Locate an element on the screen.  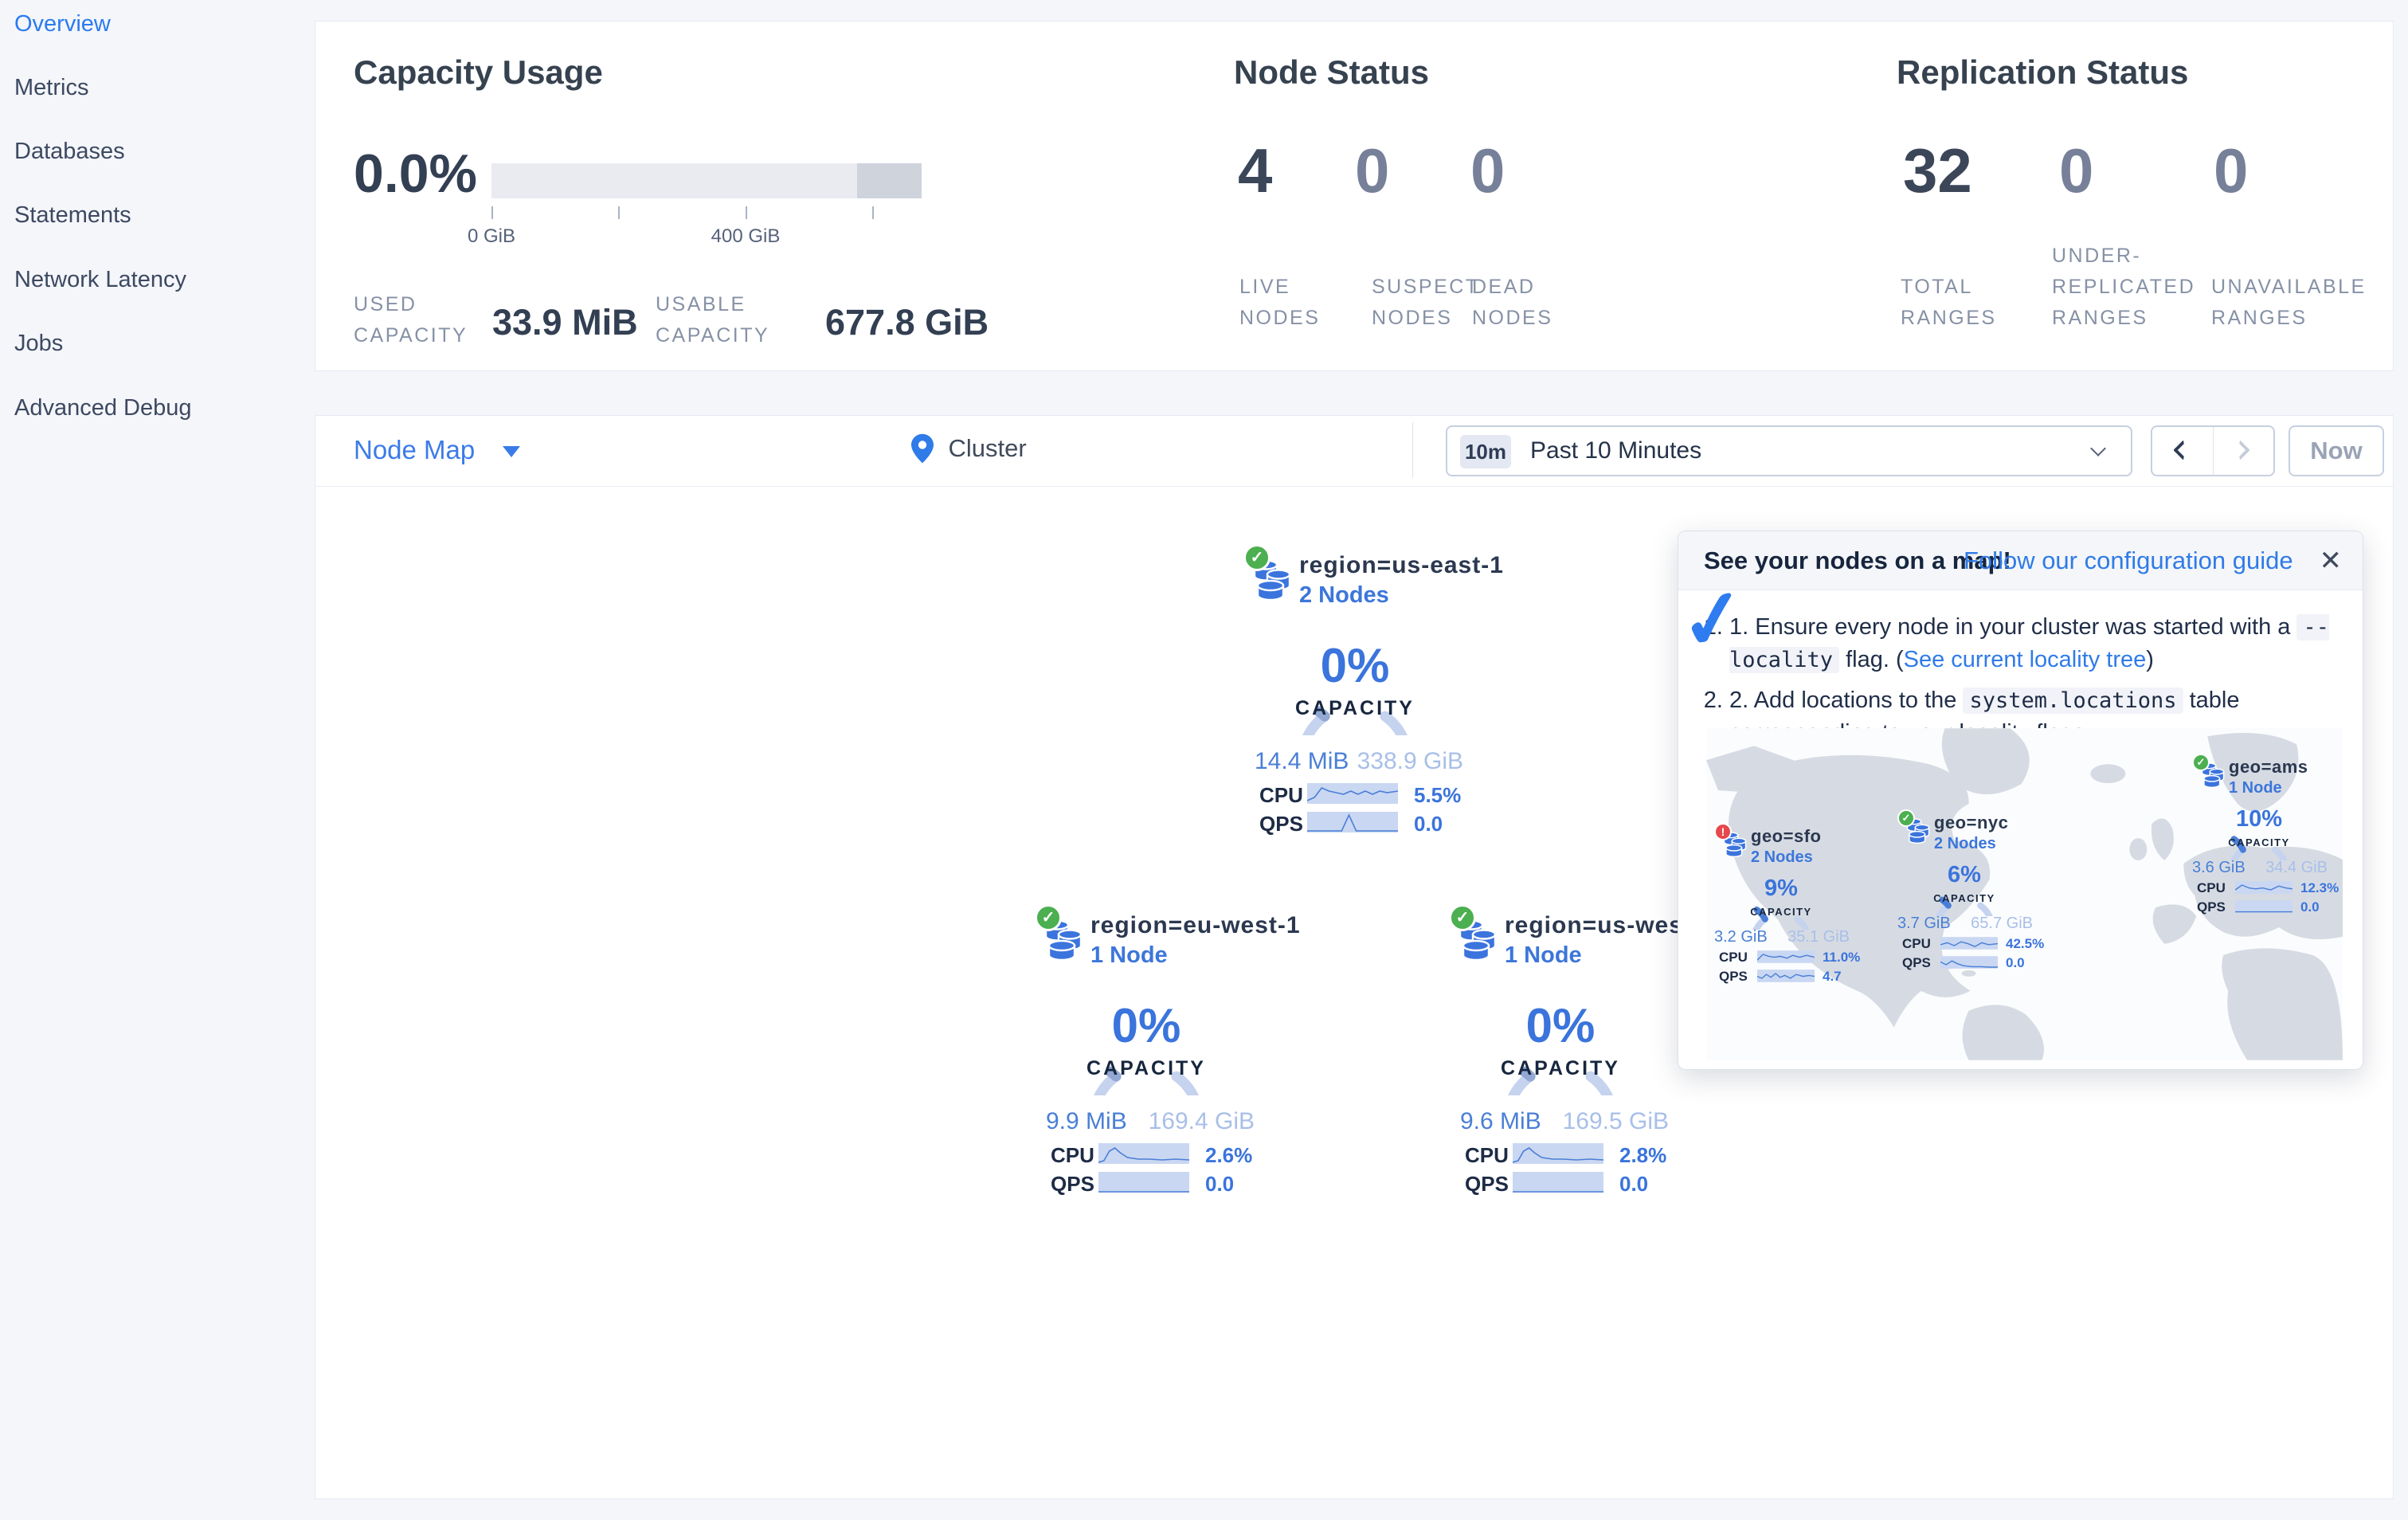
toolbar-divider is located at coordinates (1413, 450).